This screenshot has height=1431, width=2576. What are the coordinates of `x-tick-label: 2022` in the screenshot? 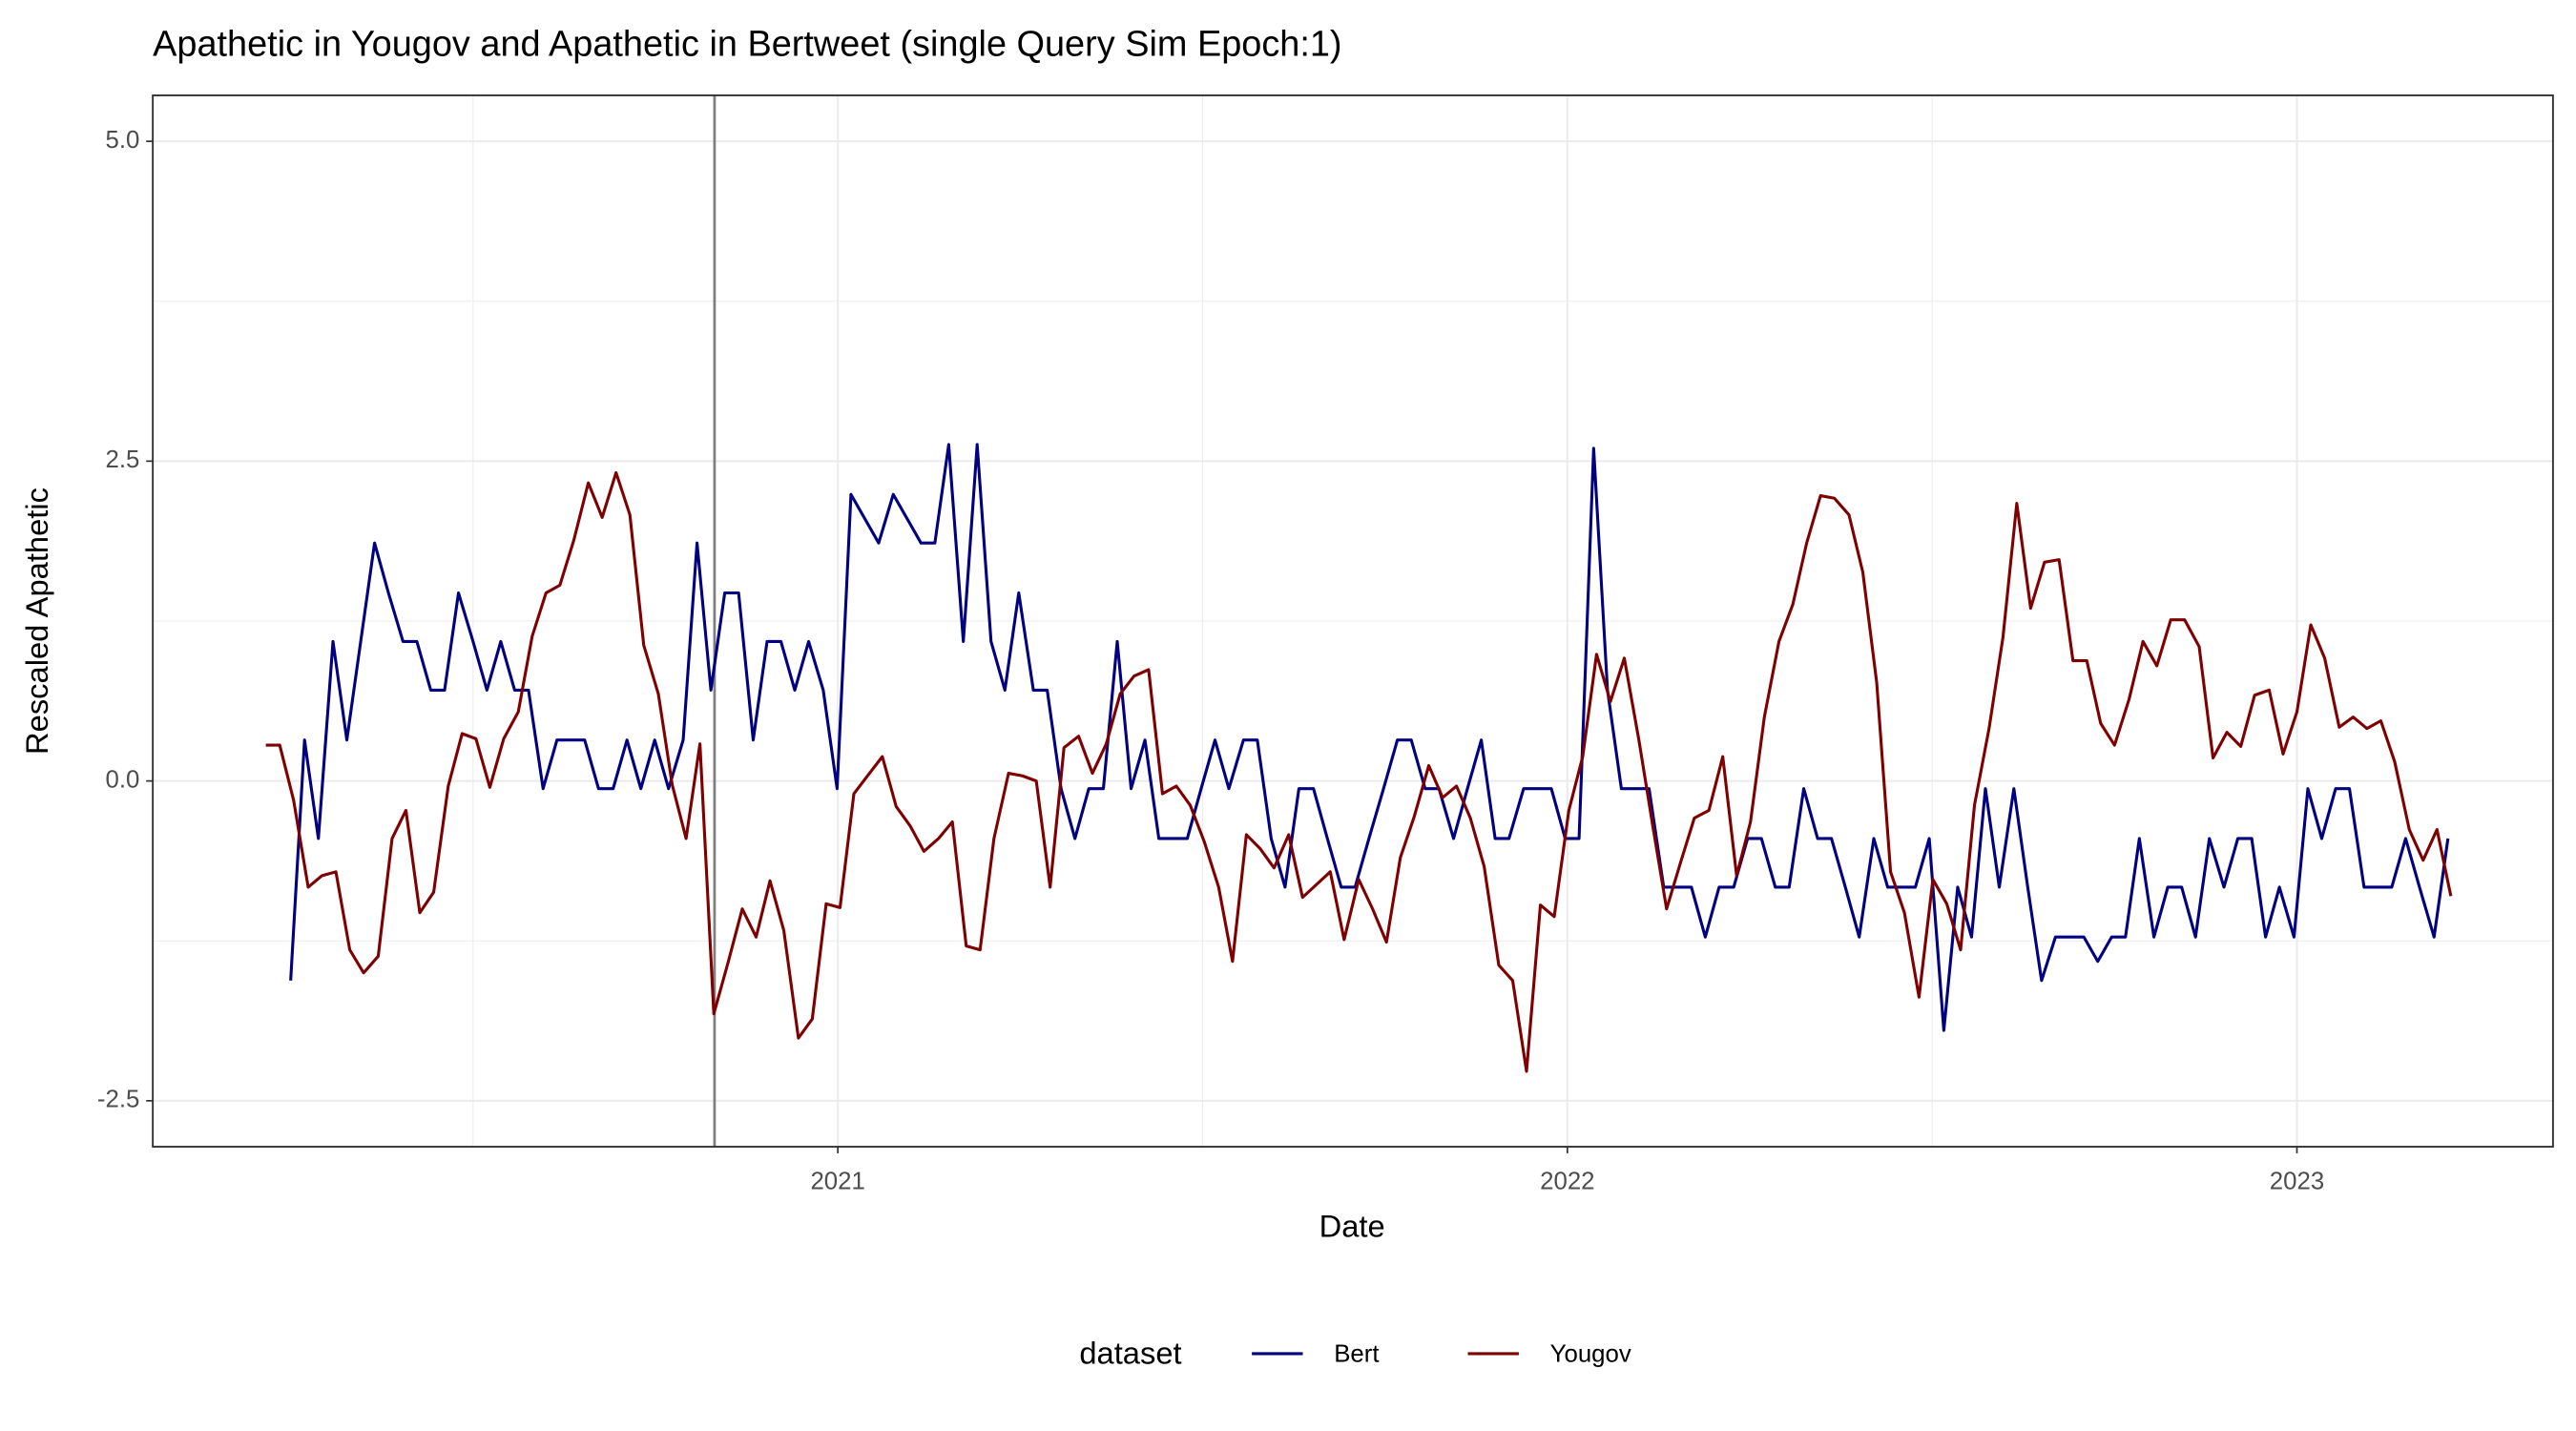 It's located at (1567, 1182).